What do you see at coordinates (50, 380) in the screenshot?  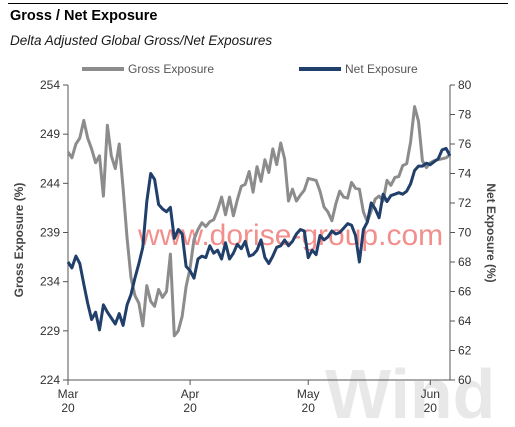 I see `left-tick-label: 224` at bounding box center [50, 380].